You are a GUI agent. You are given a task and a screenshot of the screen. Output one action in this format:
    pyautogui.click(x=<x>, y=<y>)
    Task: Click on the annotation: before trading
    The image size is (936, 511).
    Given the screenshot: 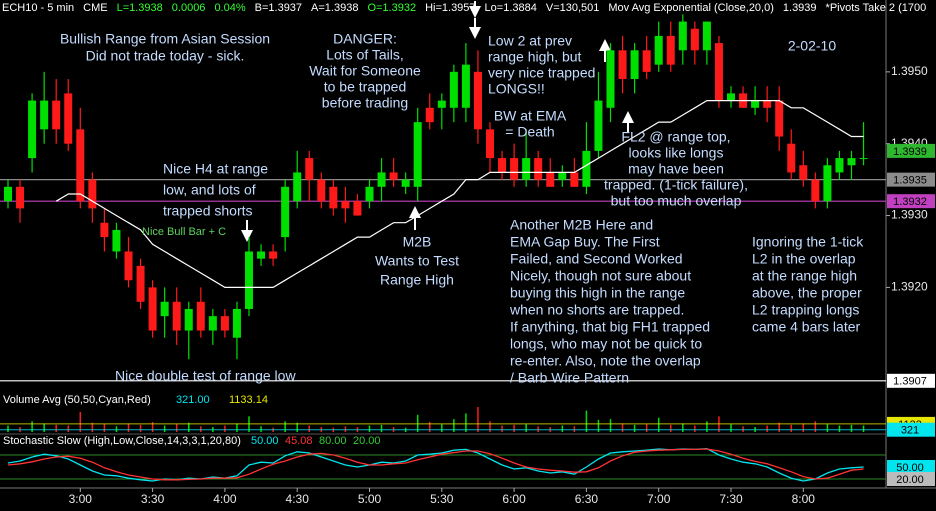 What is the action you would take?
    pyautogui.click(x=365, y=103)
    